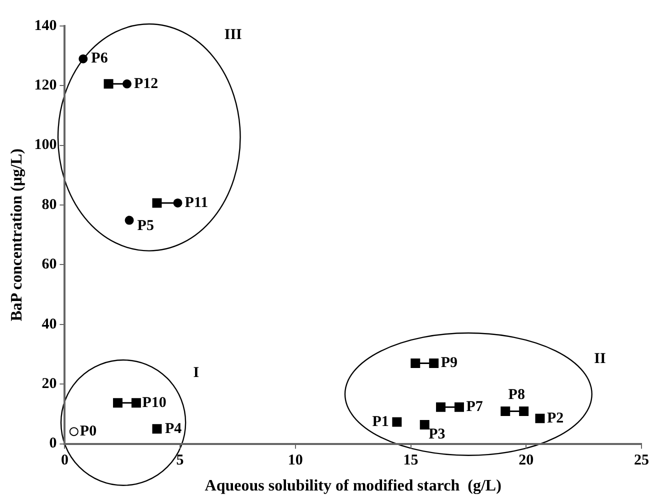 Image resolution: width=652 pixels, height=504 pixels. What do you see at coordinates (196, 372) in the screenshot?
I see `annotation: I` at bounding box center [196, 372].